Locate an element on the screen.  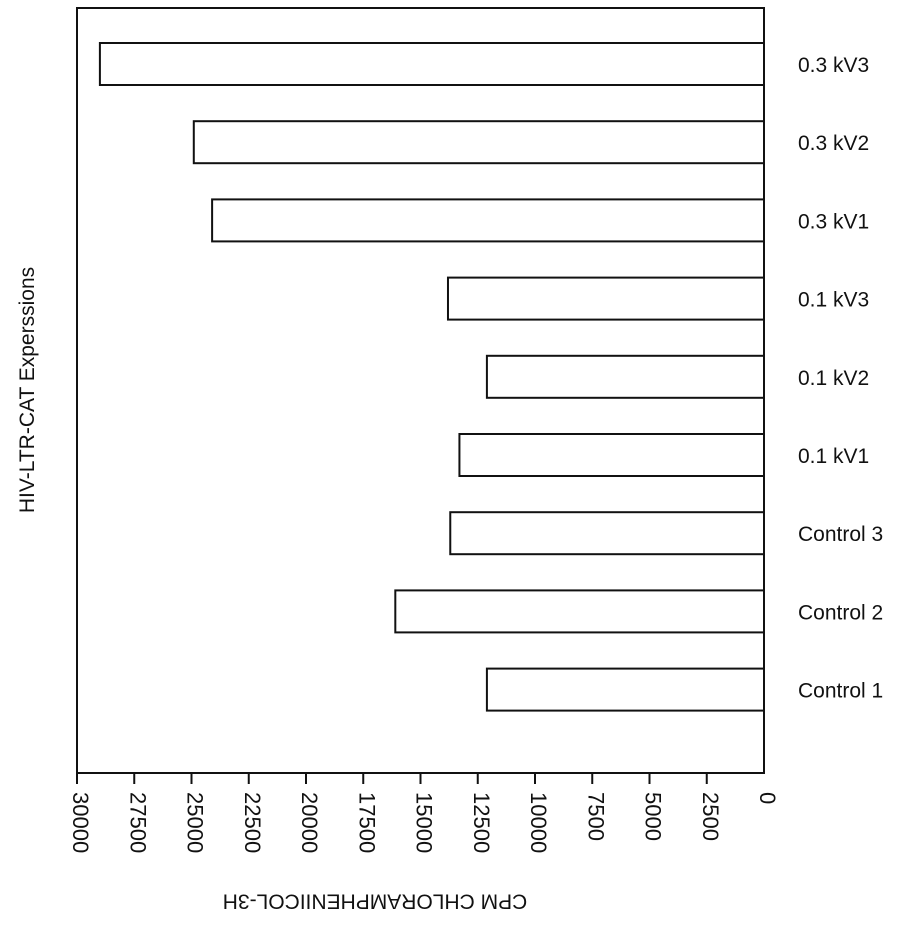
x-tick-label: 22500 is located at coordinates (252, 822).